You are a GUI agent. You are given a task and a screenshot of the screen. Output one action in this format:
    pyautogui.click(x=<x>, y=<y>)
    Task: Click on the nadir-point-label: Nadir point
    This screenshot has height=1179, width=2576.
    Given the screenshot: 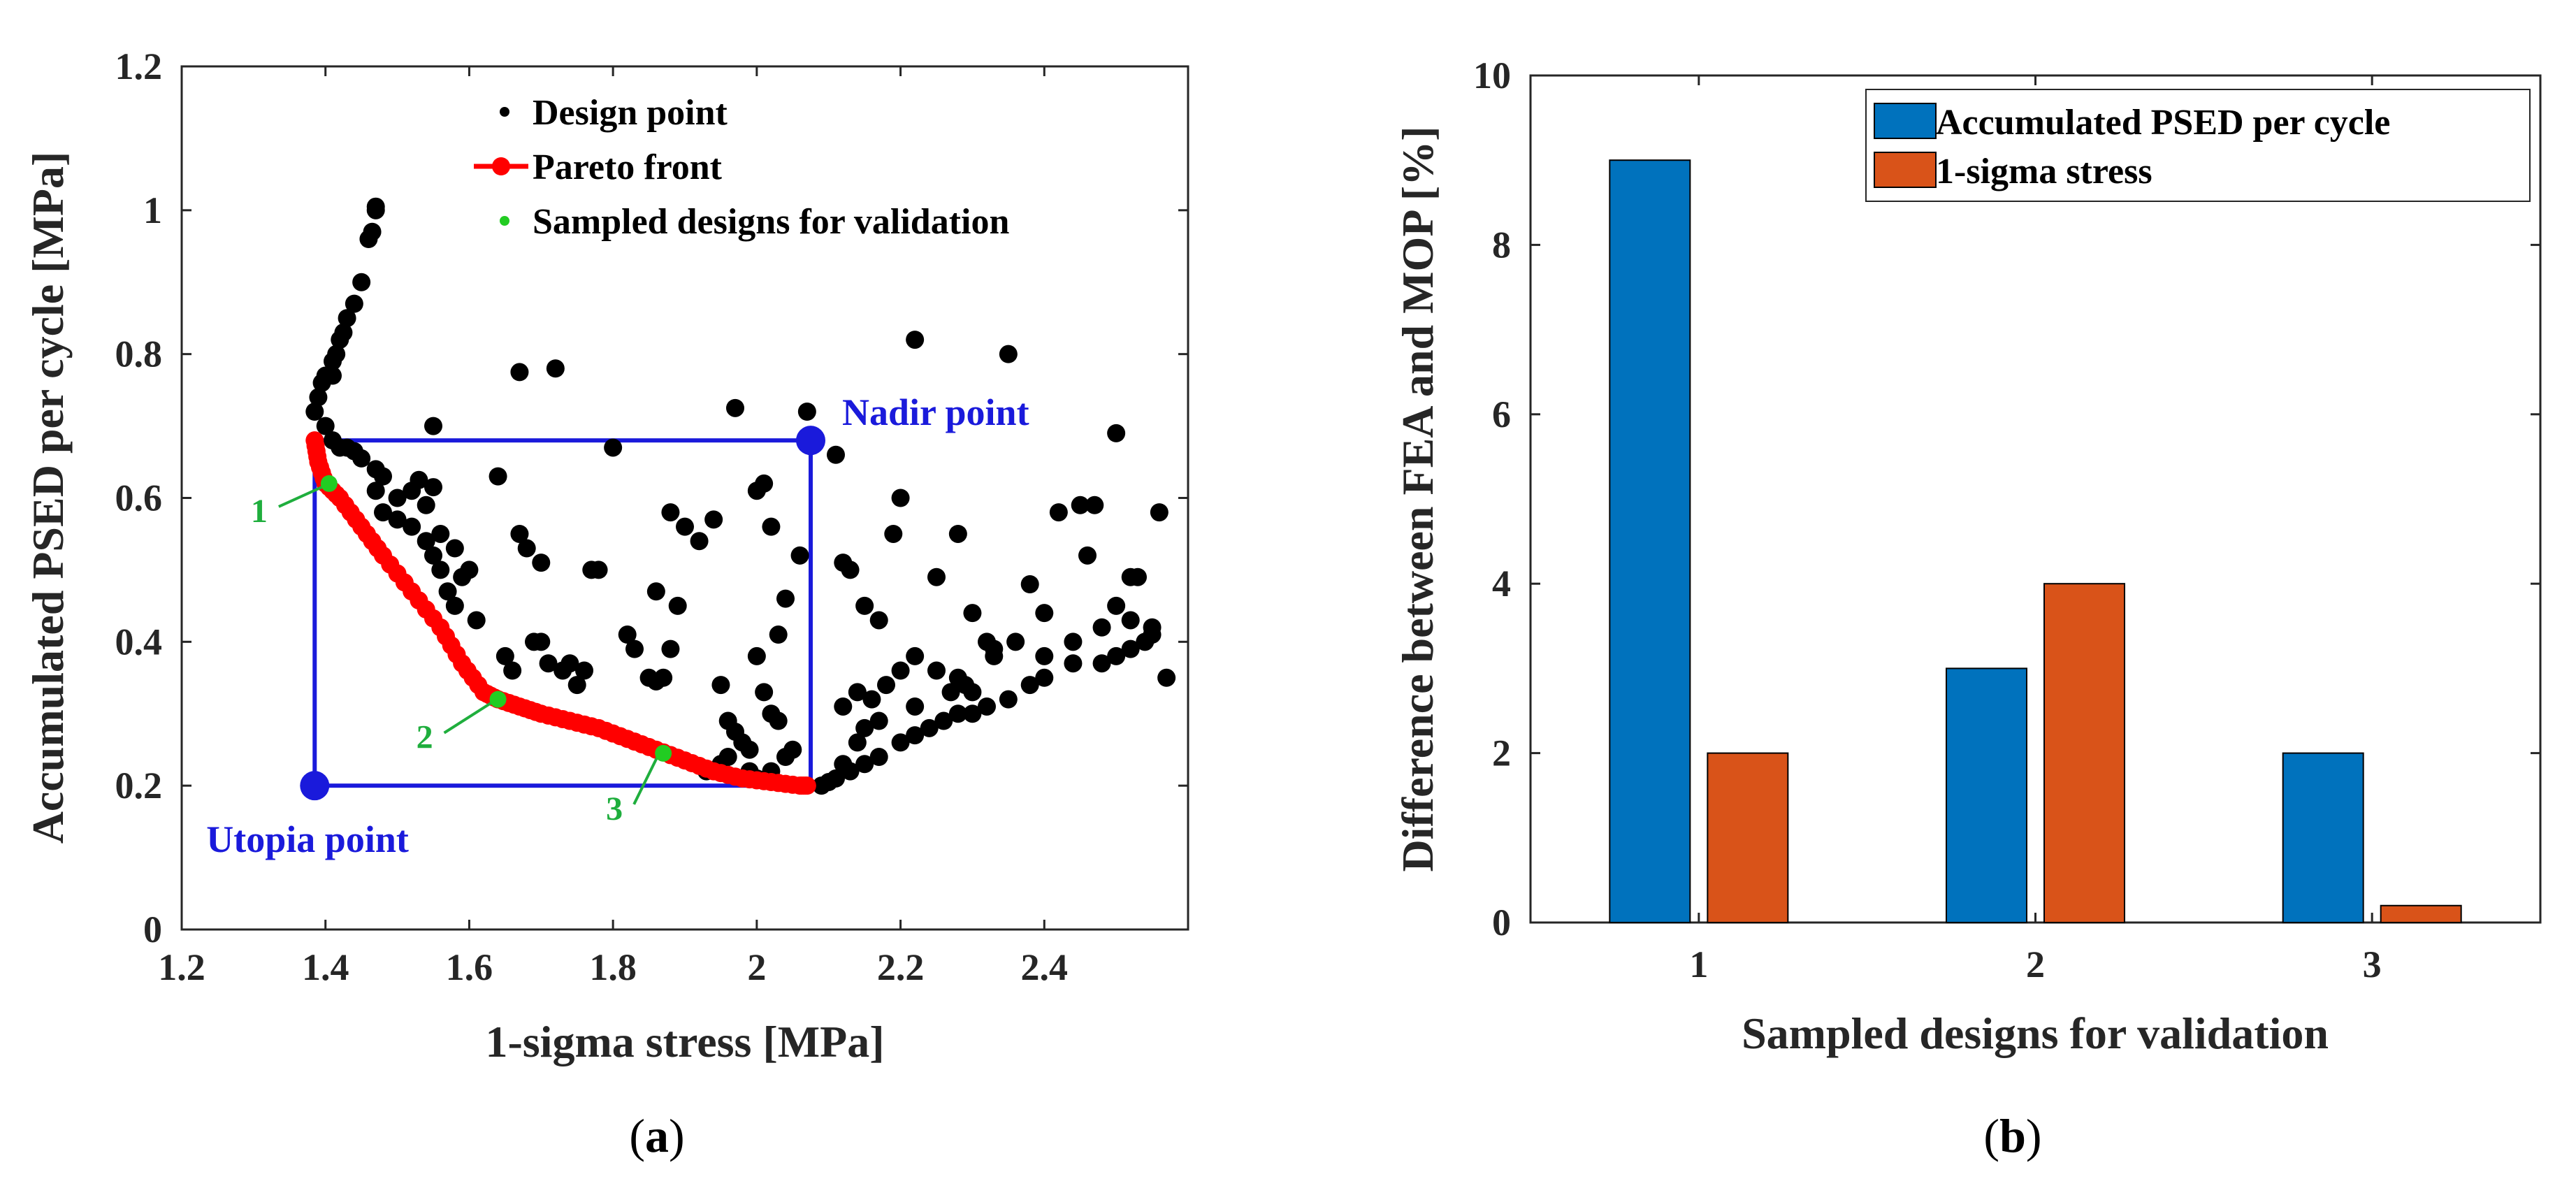 What is the action you would take?
    pyautogui.click(x=935, y=412)
    